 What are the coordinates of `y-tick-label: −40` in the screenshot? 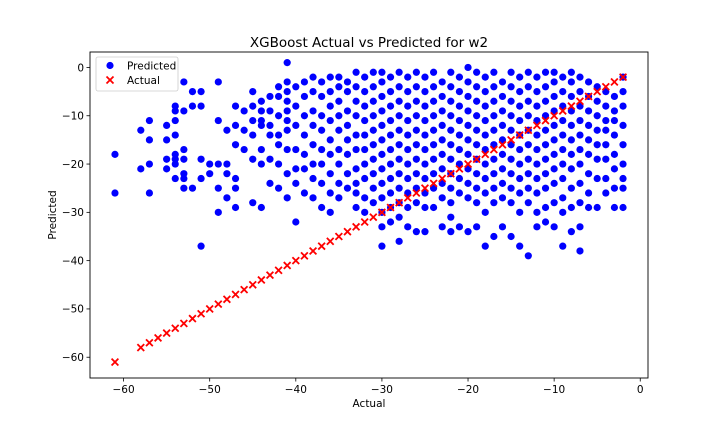 It's located at (73, 261).